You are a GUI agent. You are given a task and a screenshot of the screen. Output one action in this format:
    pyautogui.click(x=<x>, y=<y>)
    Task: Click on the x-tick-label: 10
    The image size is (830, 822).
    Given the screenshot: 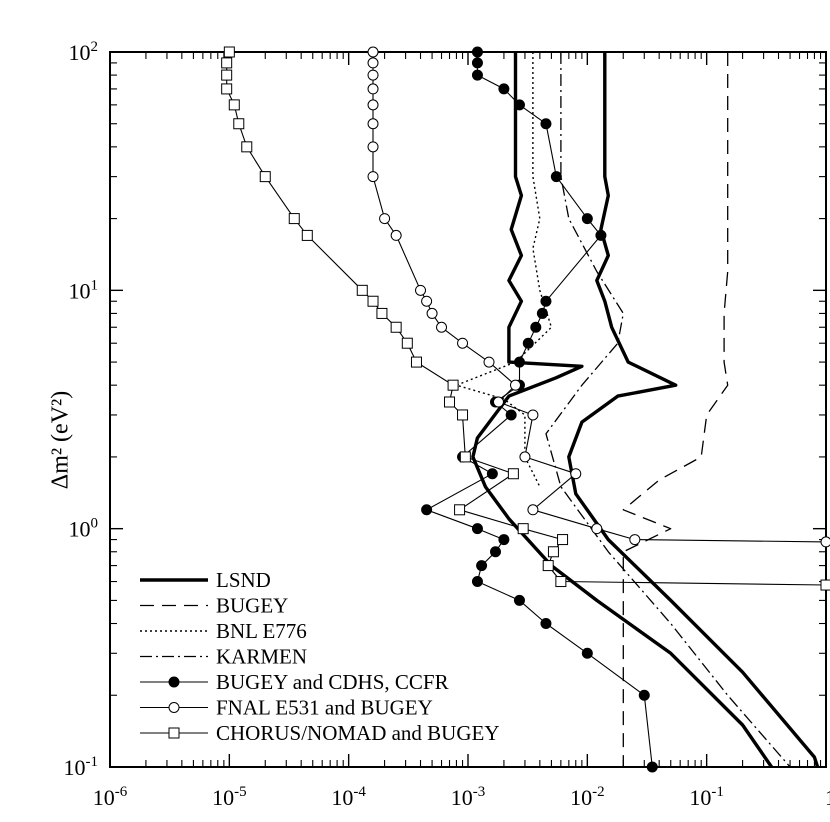 What is the action you would take?
    pyautogui.click(x=827, y=797)
    